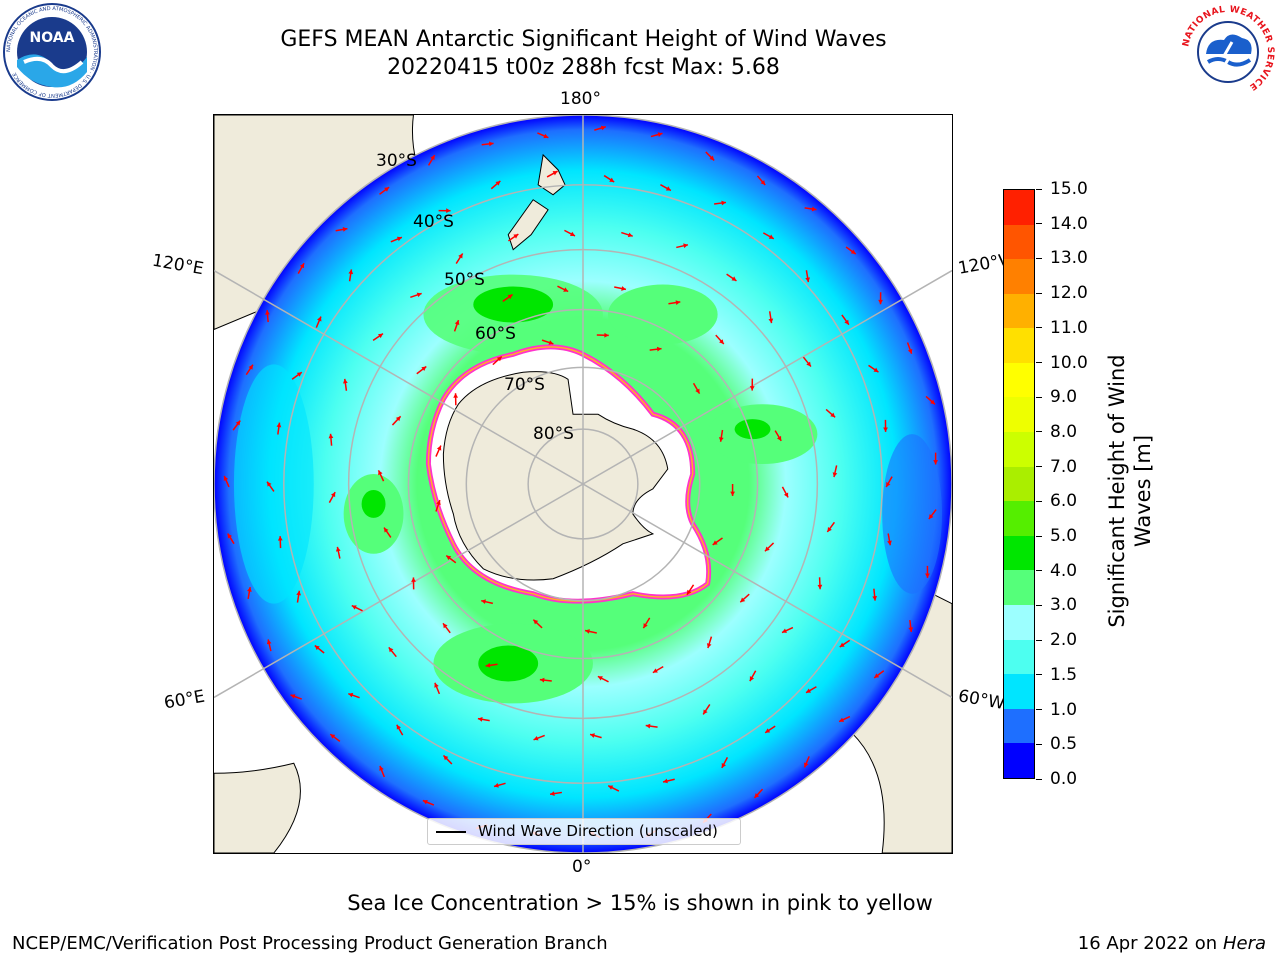 The height and width of the screenshot is (960, 1280). I want to click on colorbar-tick-label: 11.0, so click(1069, 327).